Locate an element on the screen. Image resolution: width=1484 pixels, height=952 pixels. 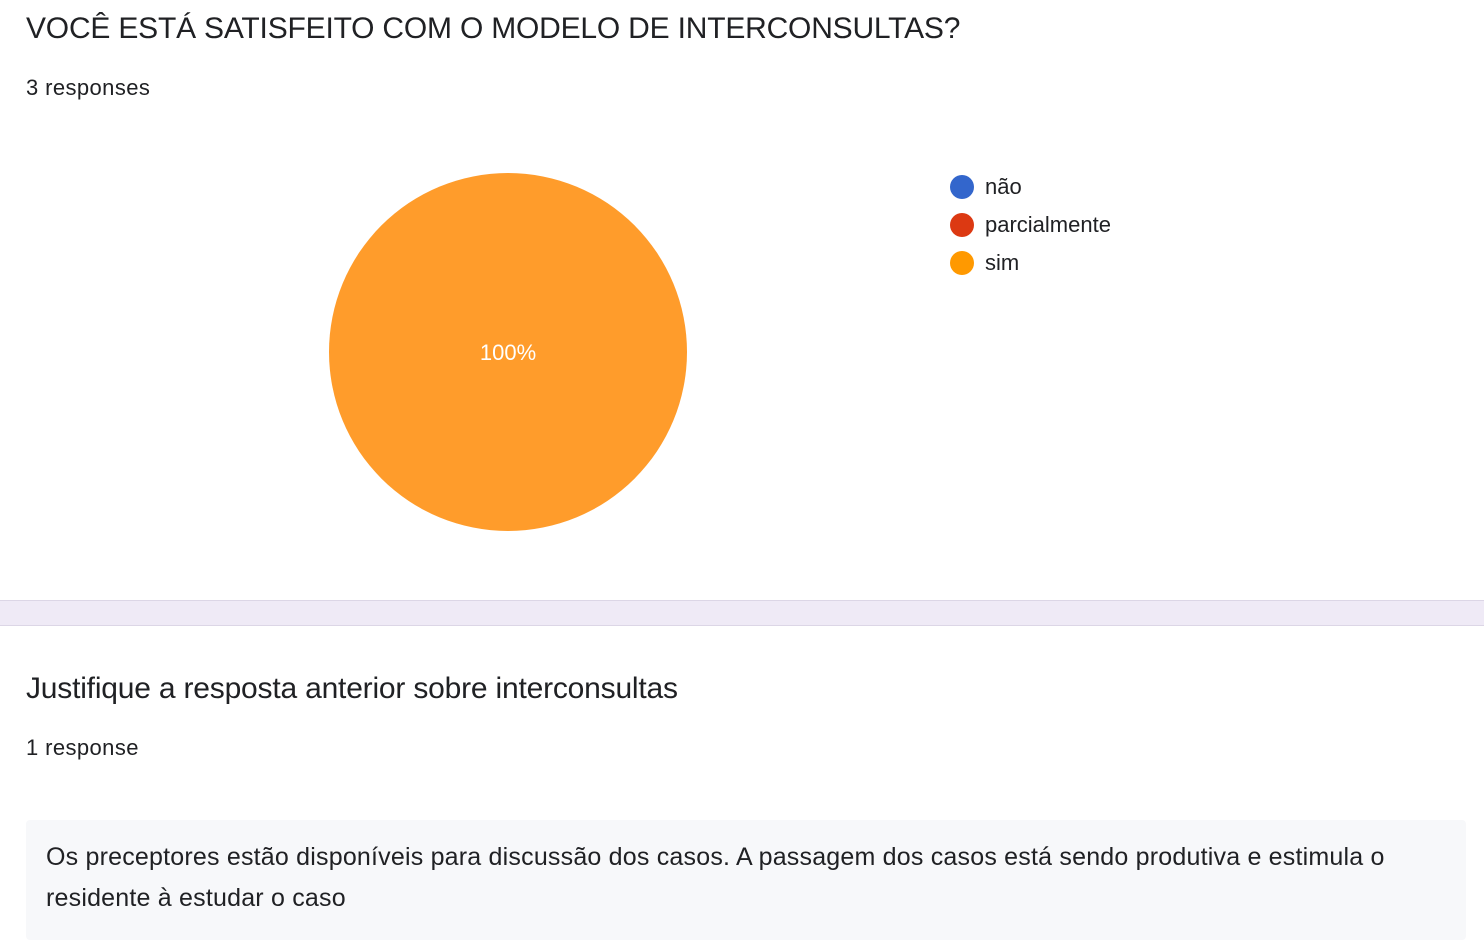
pie-slice-label: 100% is located at coordinates (508, 352).